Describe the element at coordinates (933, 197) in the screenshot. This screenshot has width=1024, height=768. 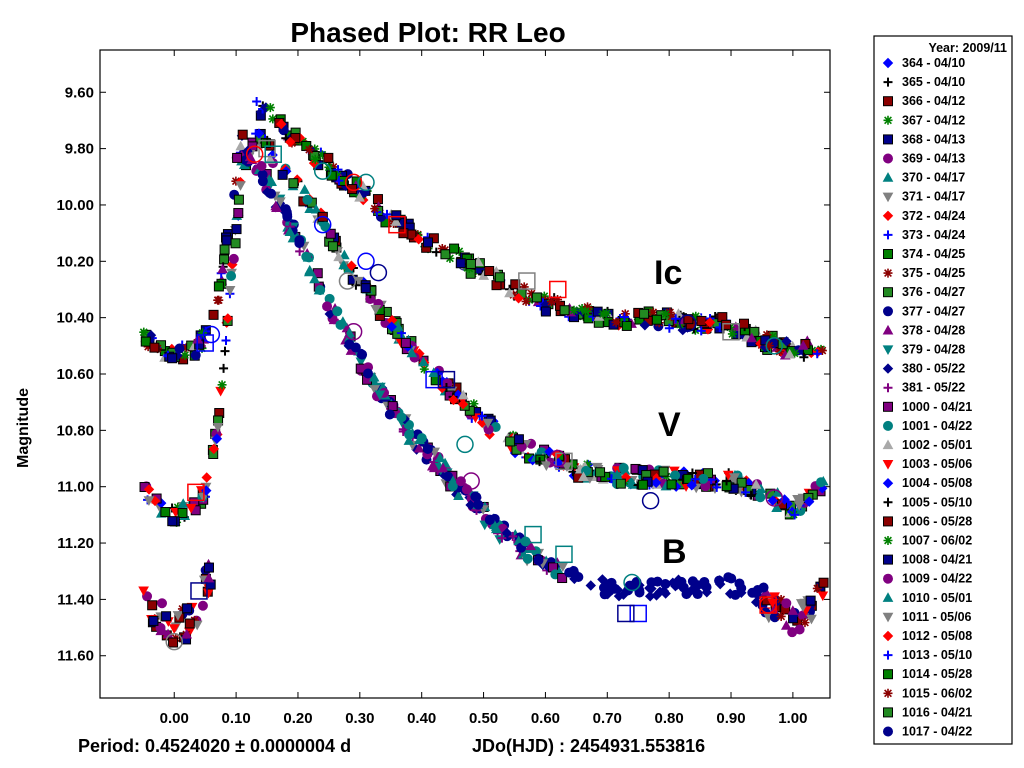
I see `legend-label: 371 - 04/17` at that location.